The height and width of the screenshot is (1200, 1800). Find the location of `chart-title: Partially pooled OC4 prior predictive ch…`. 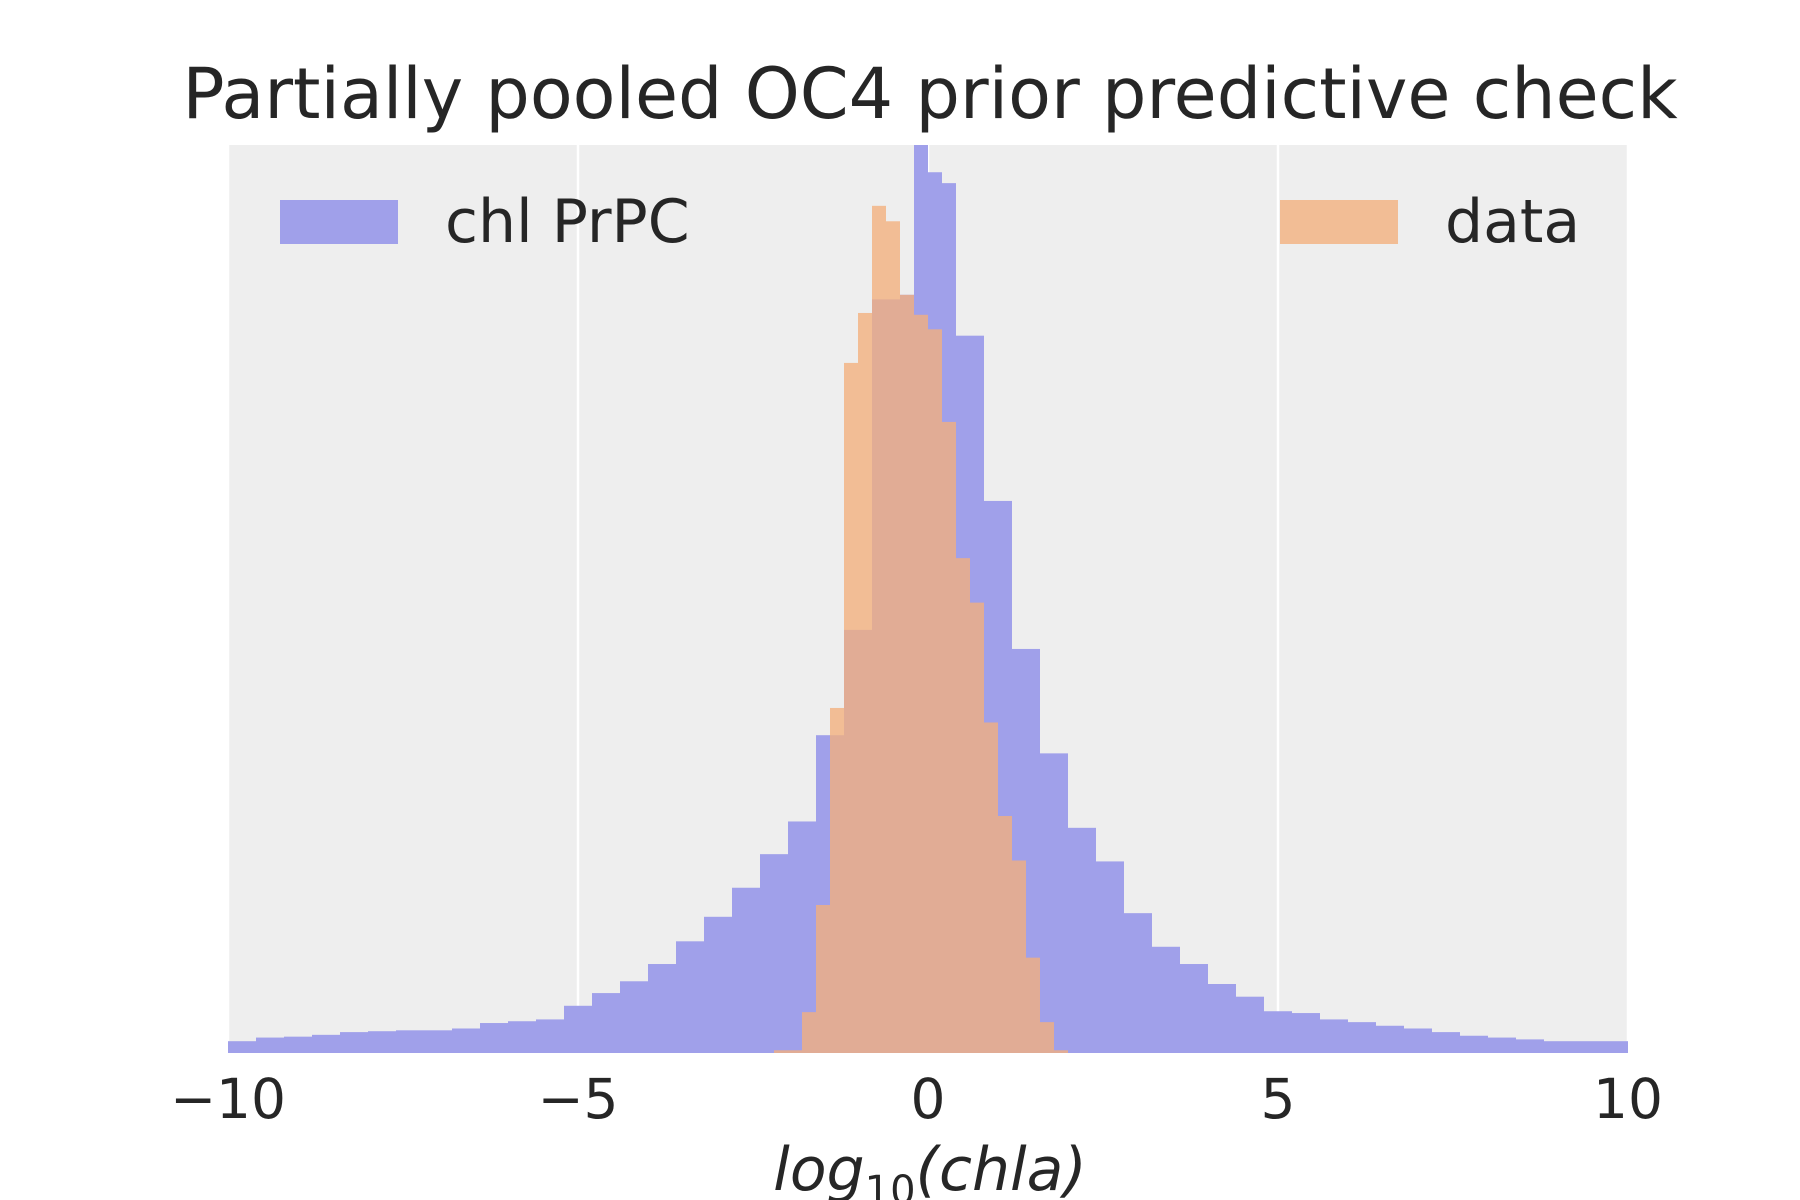

chart-title: Partially pooled OC4 prior predictive ch… is located at coordinates (930, 94).